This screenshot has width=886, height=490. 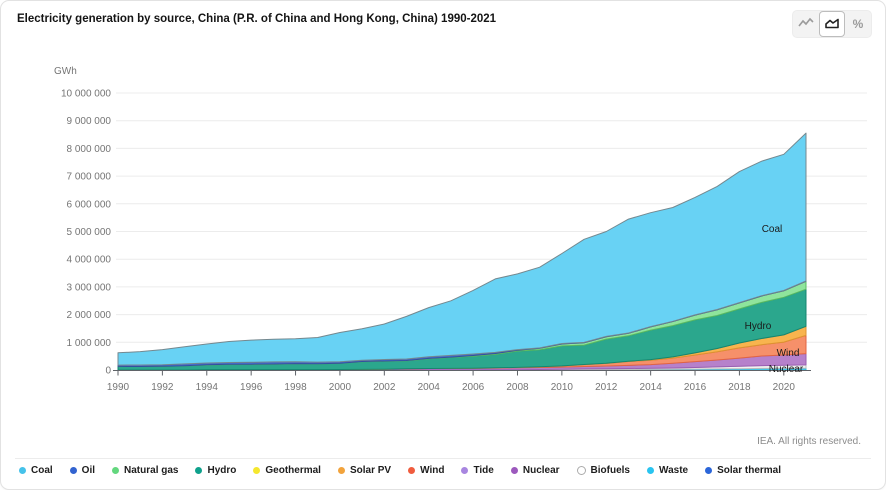 I want to click on x-tick-label: 1998, so click(x=295, y=387).